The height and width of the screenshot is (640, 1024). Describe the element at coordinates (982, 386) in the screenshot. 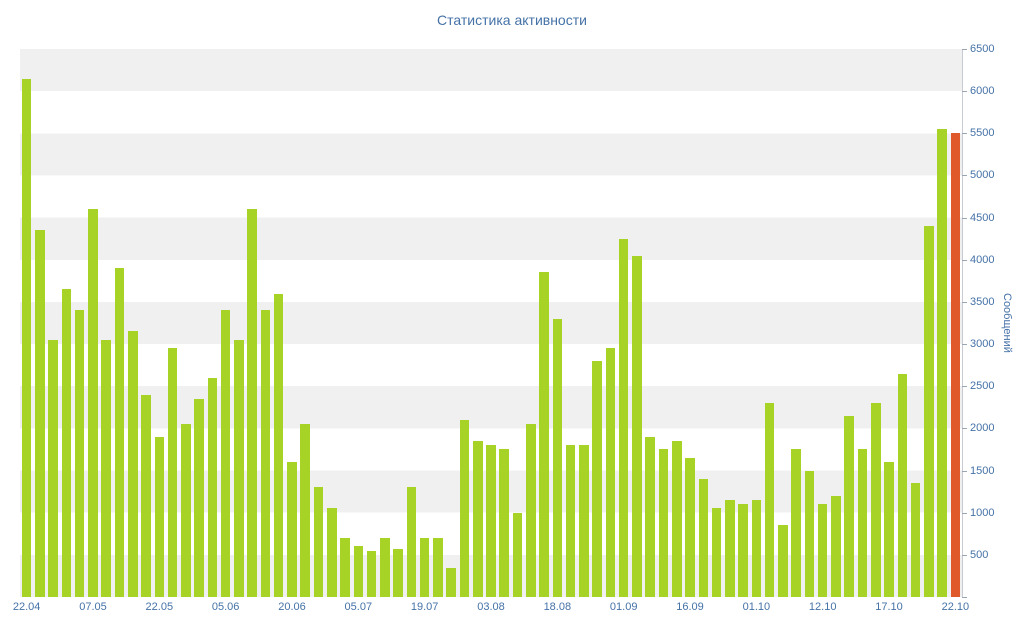

I see `y-tick-label: 2500` at that location.